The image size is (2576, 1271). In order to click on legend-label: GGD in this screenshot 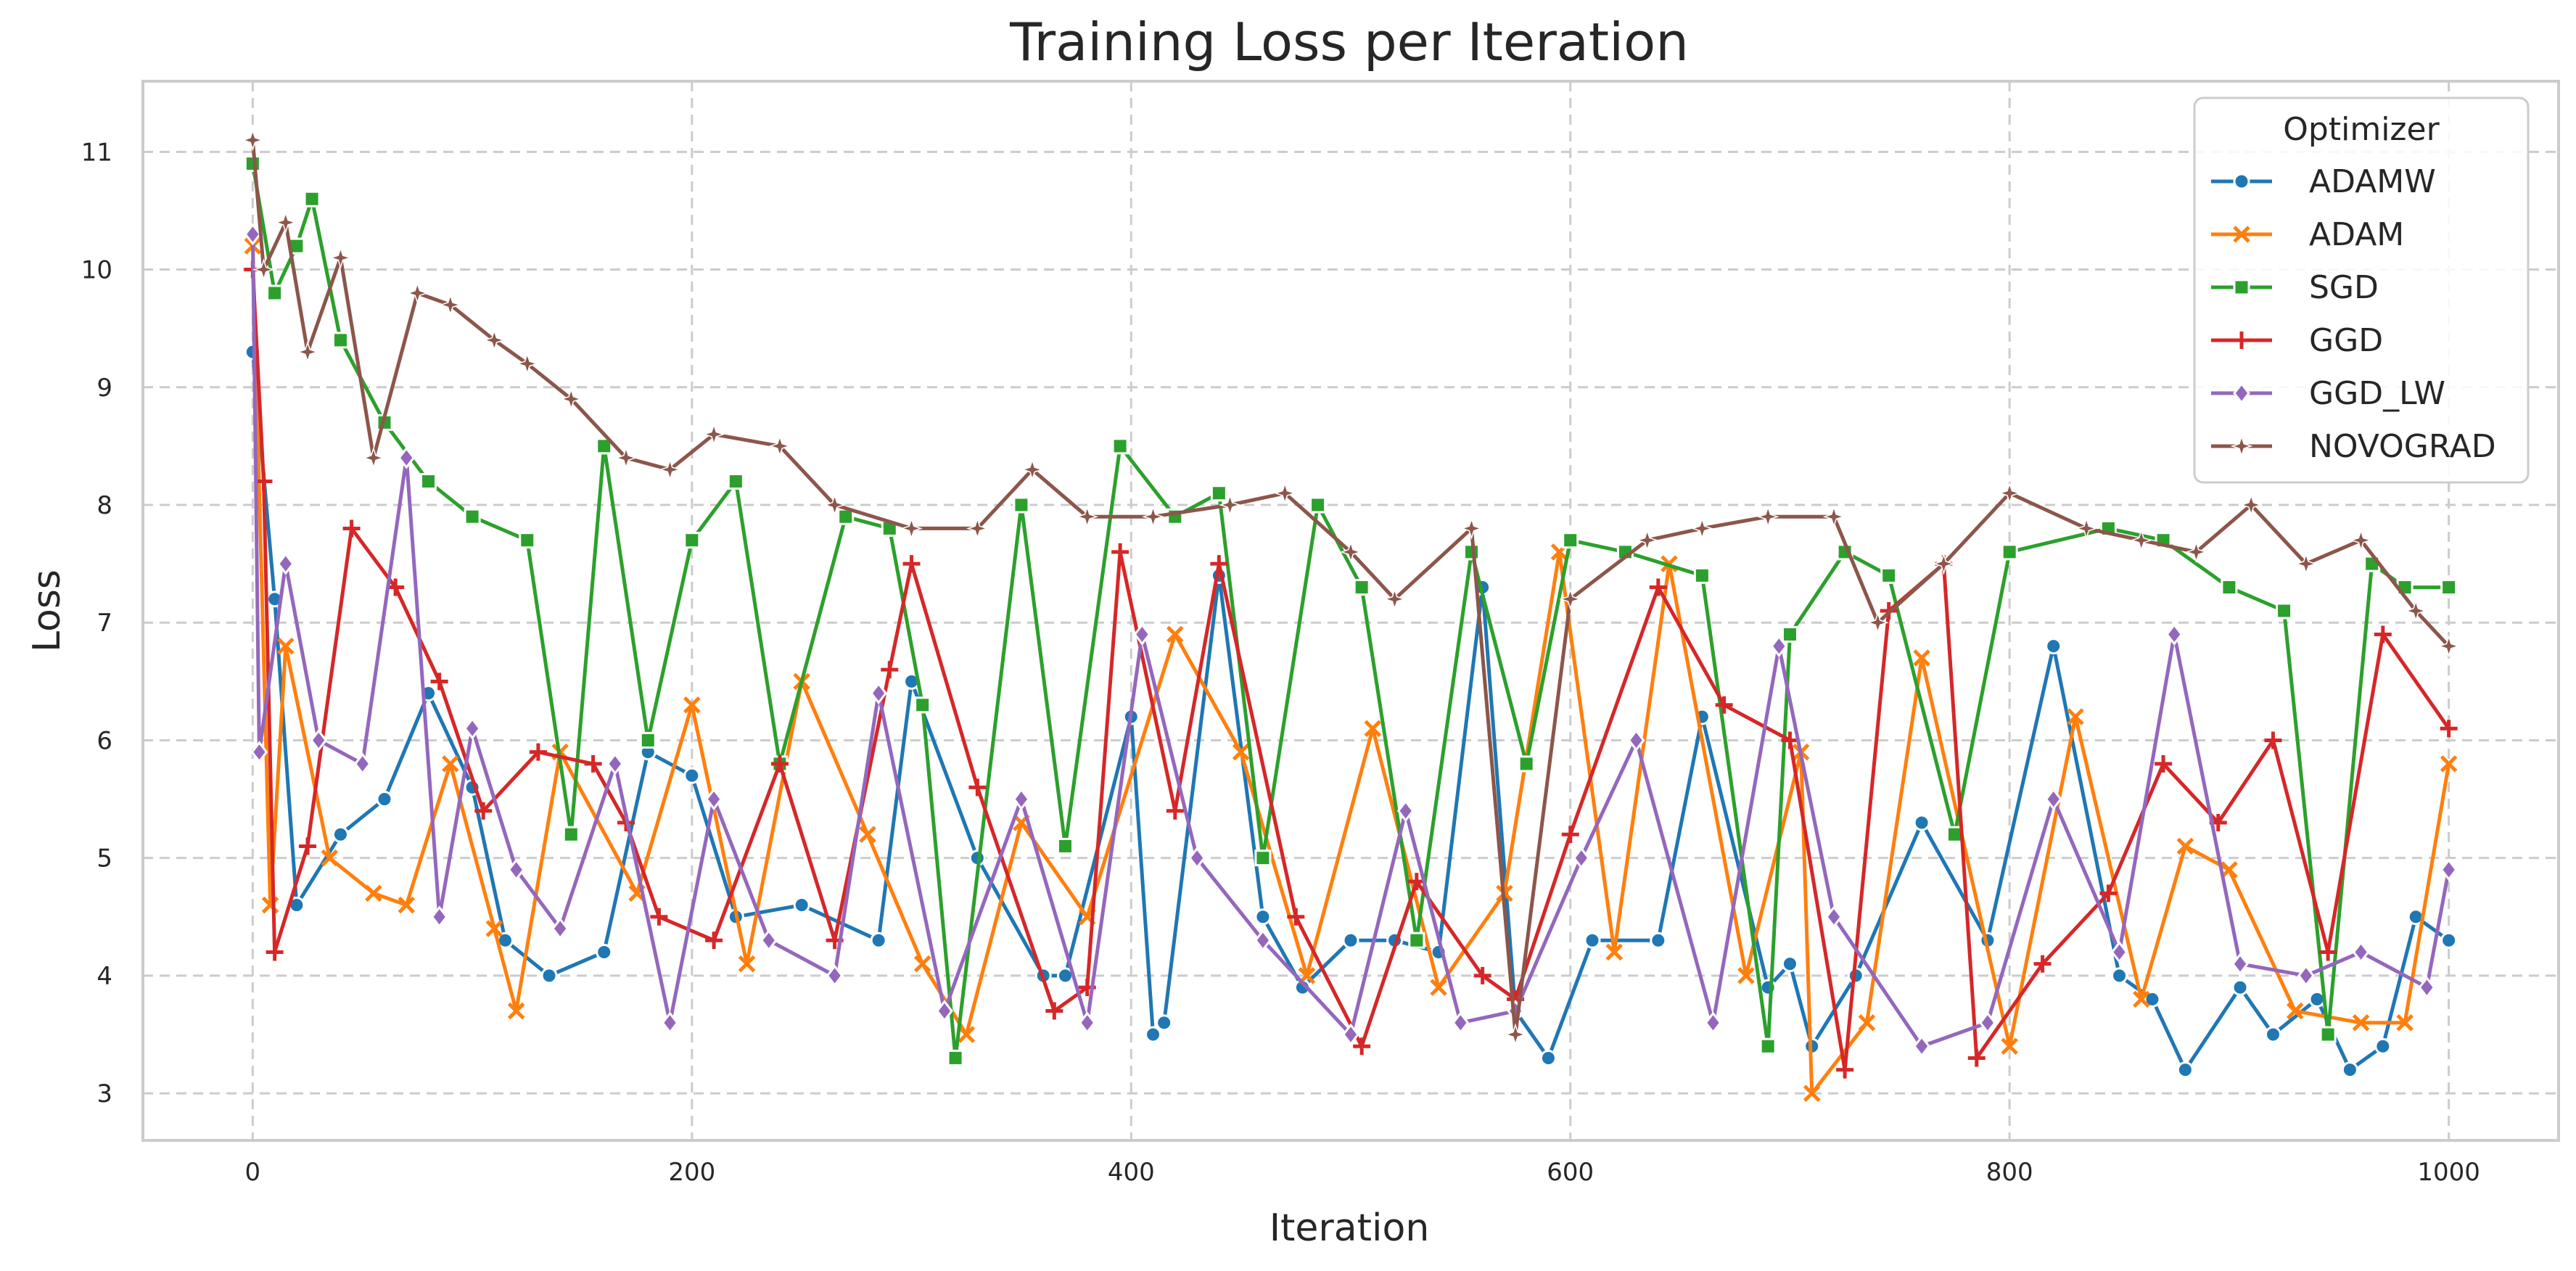, I will do `click(2346, 340)`.